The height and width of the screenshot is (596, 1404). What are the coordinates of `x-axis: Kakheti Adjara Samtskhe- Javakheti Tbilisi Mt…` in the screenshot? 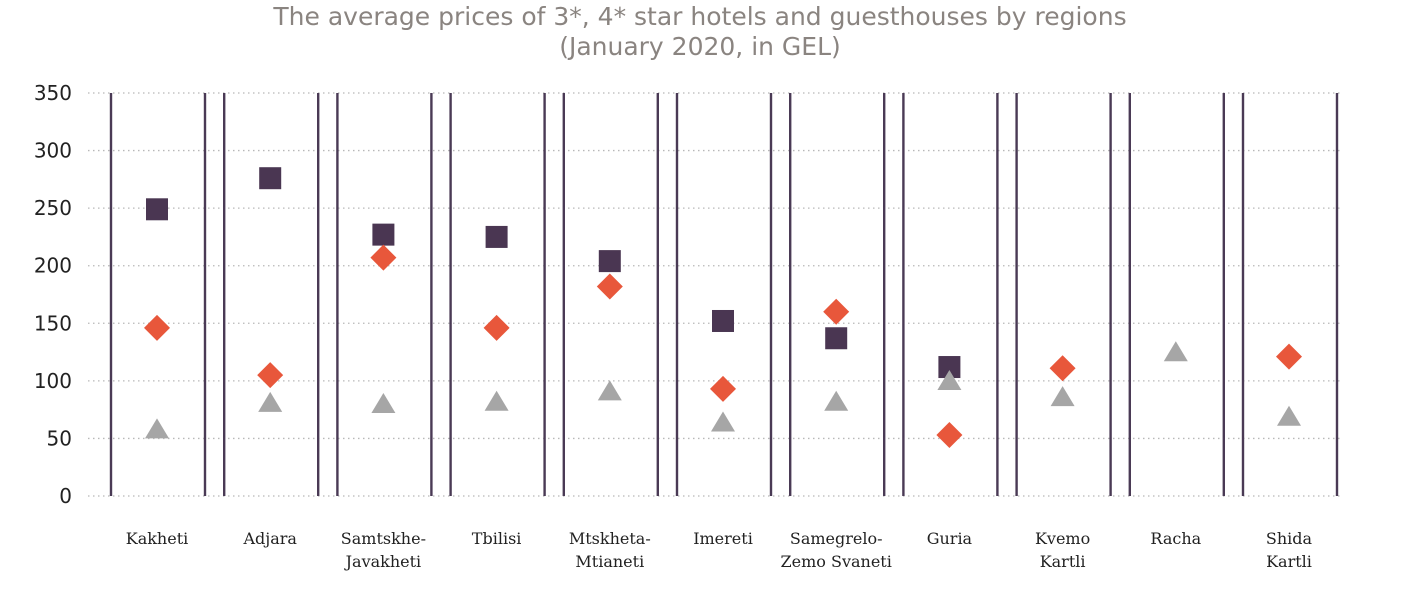 It's located at (719, 550).